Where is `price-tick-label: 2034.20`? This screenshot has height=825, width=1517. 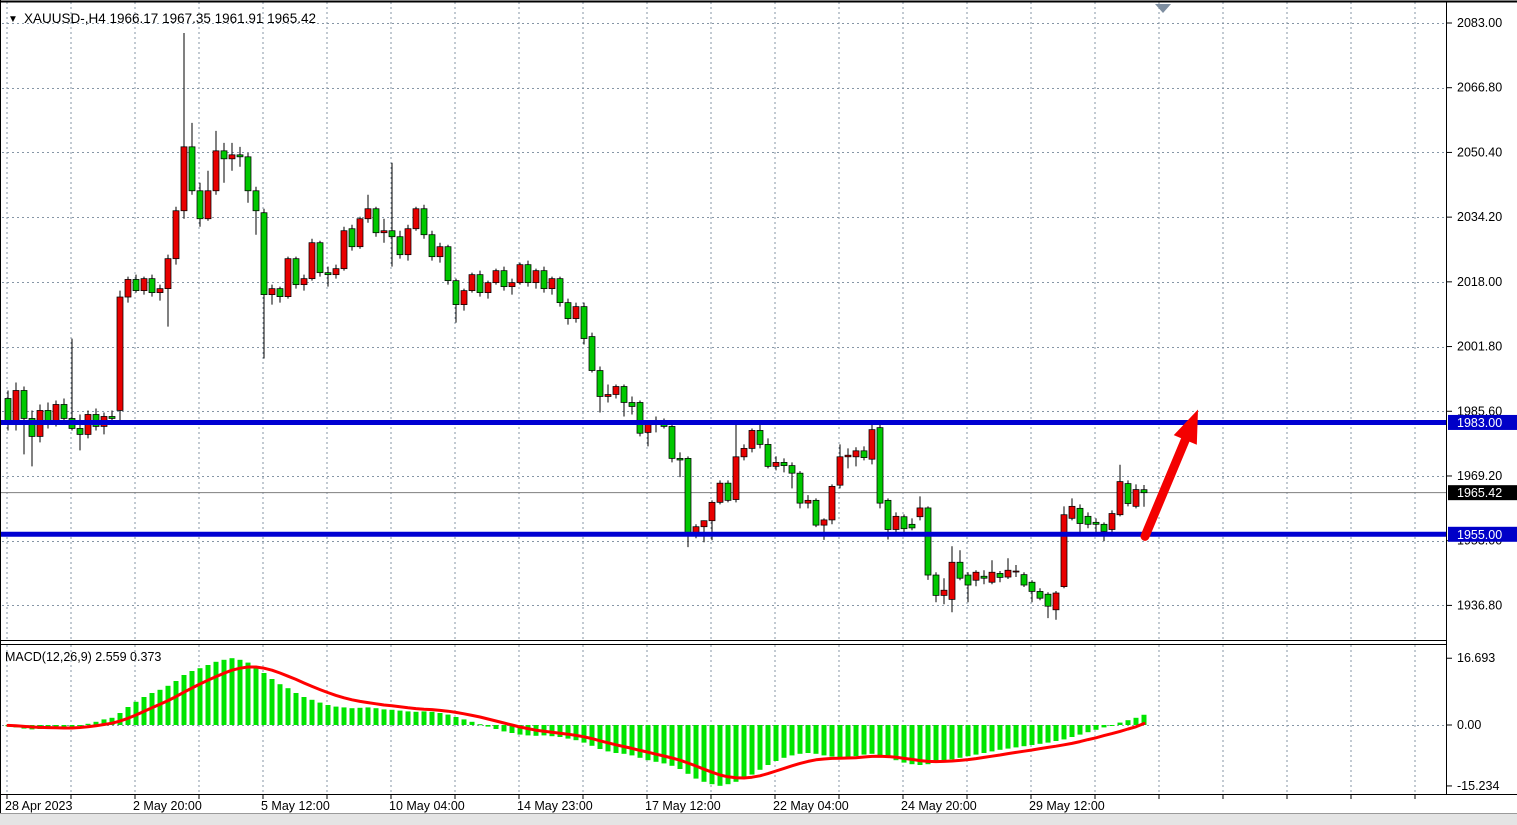
price-tick-label: 2034.20 is located at coordinates (1479, 217).